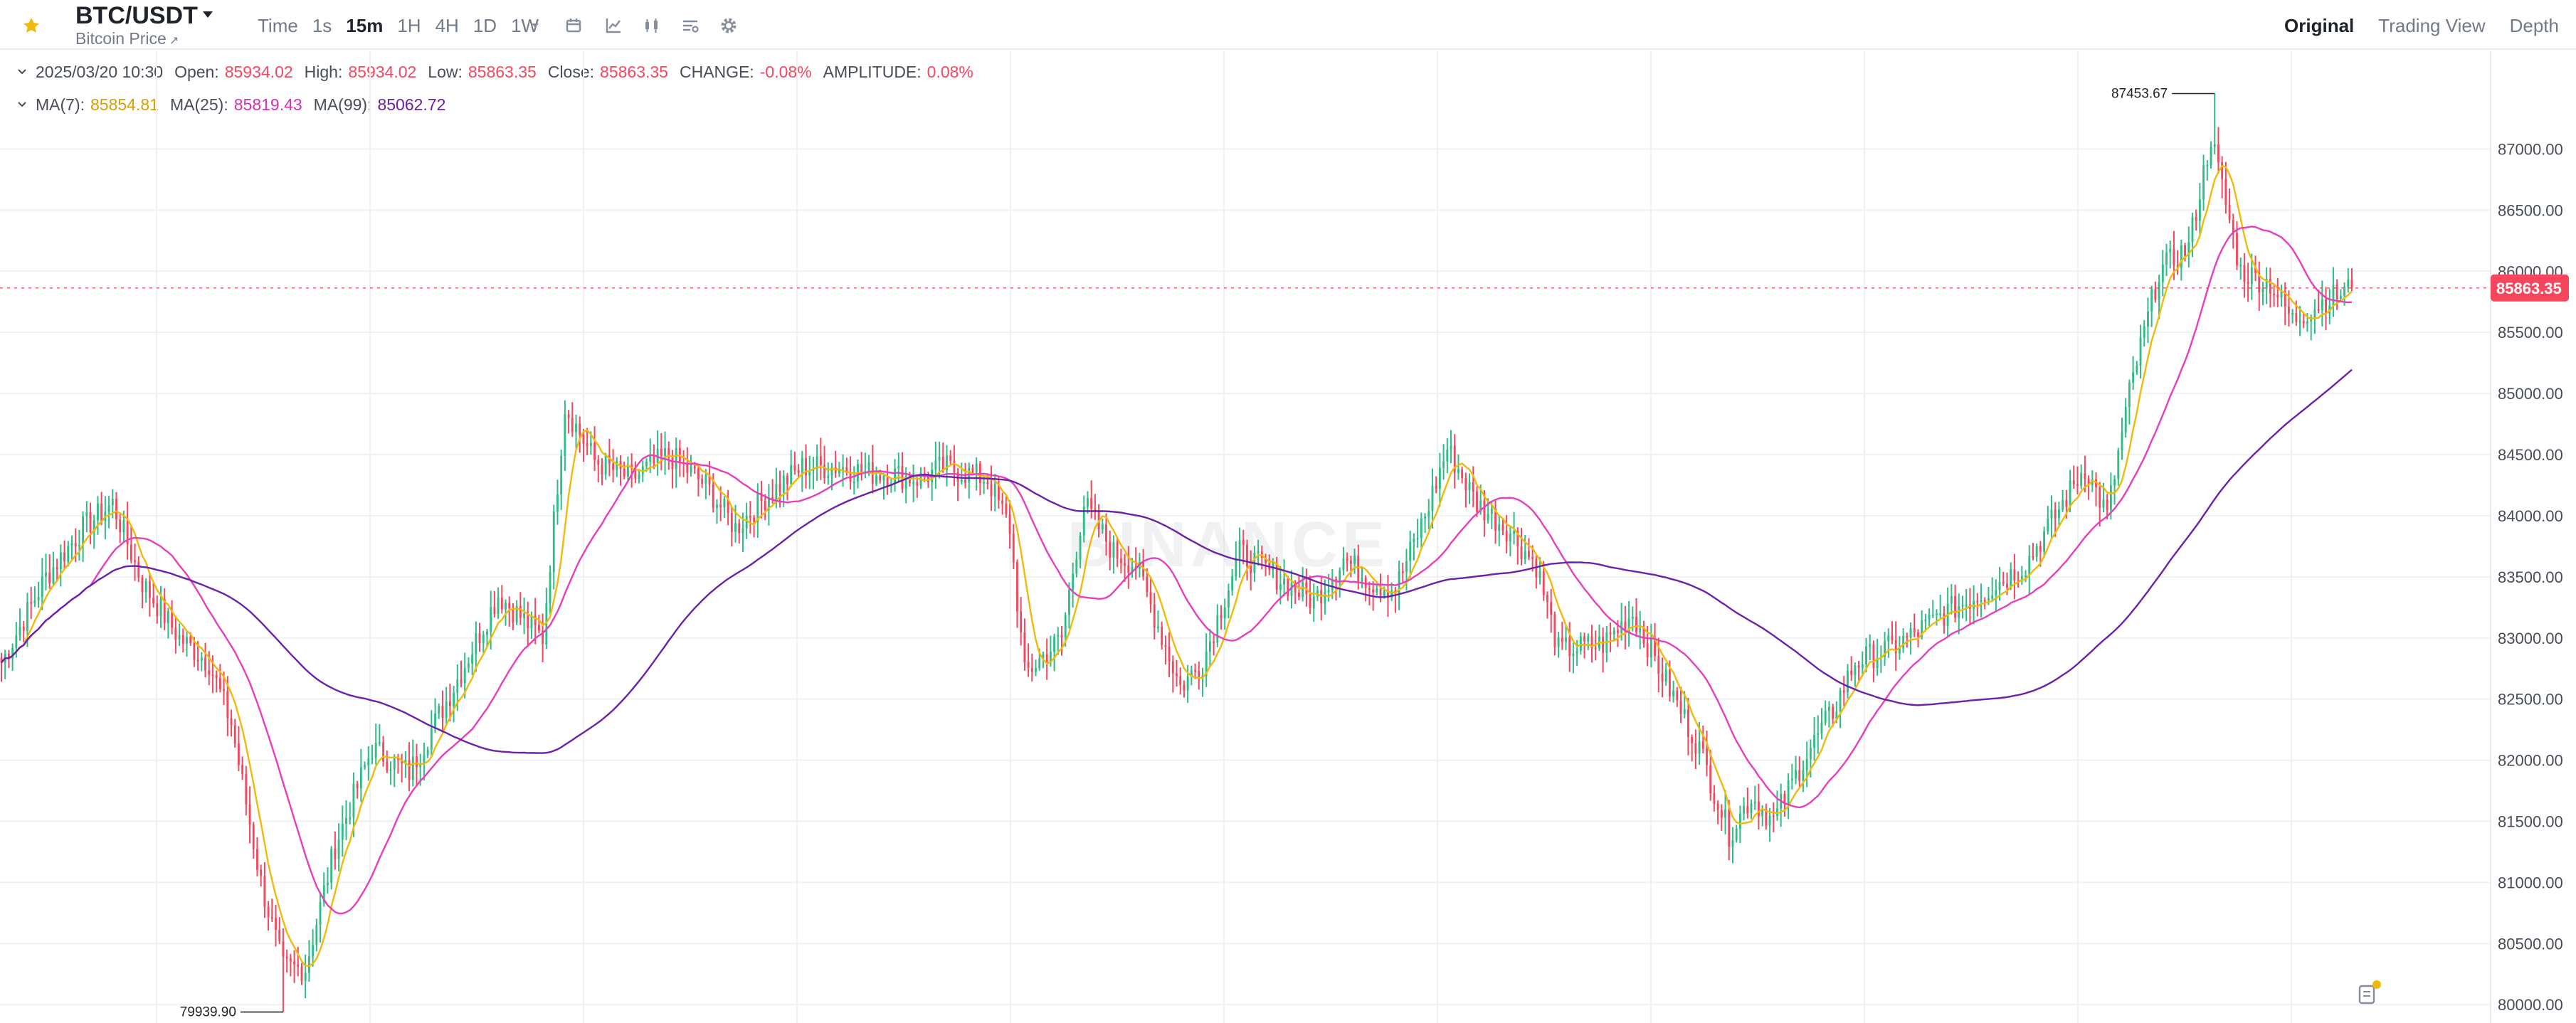 This screenshot has width=2576, height=1023. What do you see at coordinates (786, 72) in the screenshot?
I see `change-value: -0.08%` at bounding box center [786, 72].